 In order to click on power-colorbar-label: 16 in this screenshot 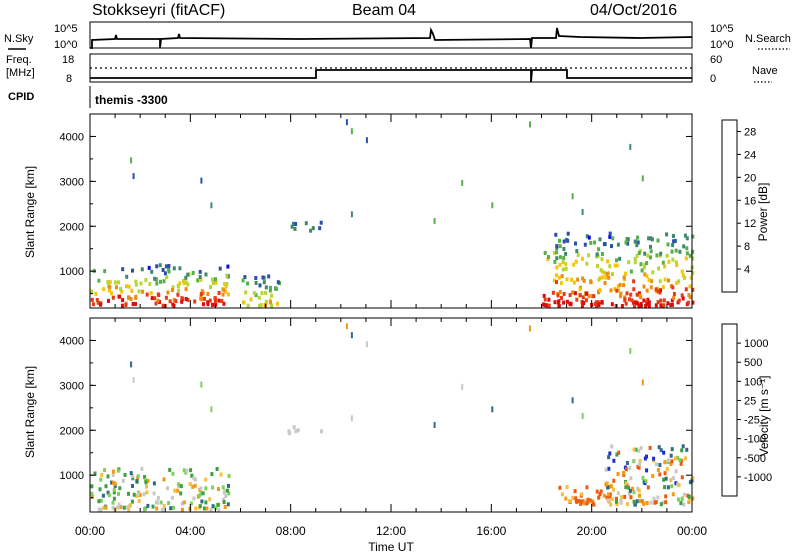, I will do `click(750, 201)`.